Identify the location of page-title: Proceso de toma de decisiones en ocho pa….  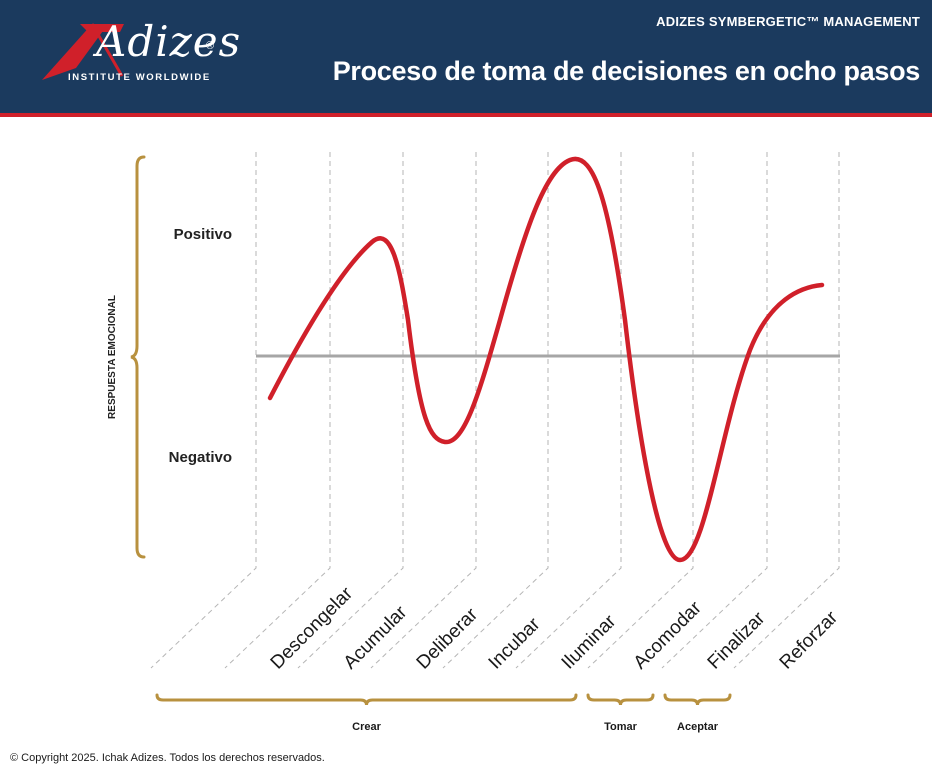
(626, 71).